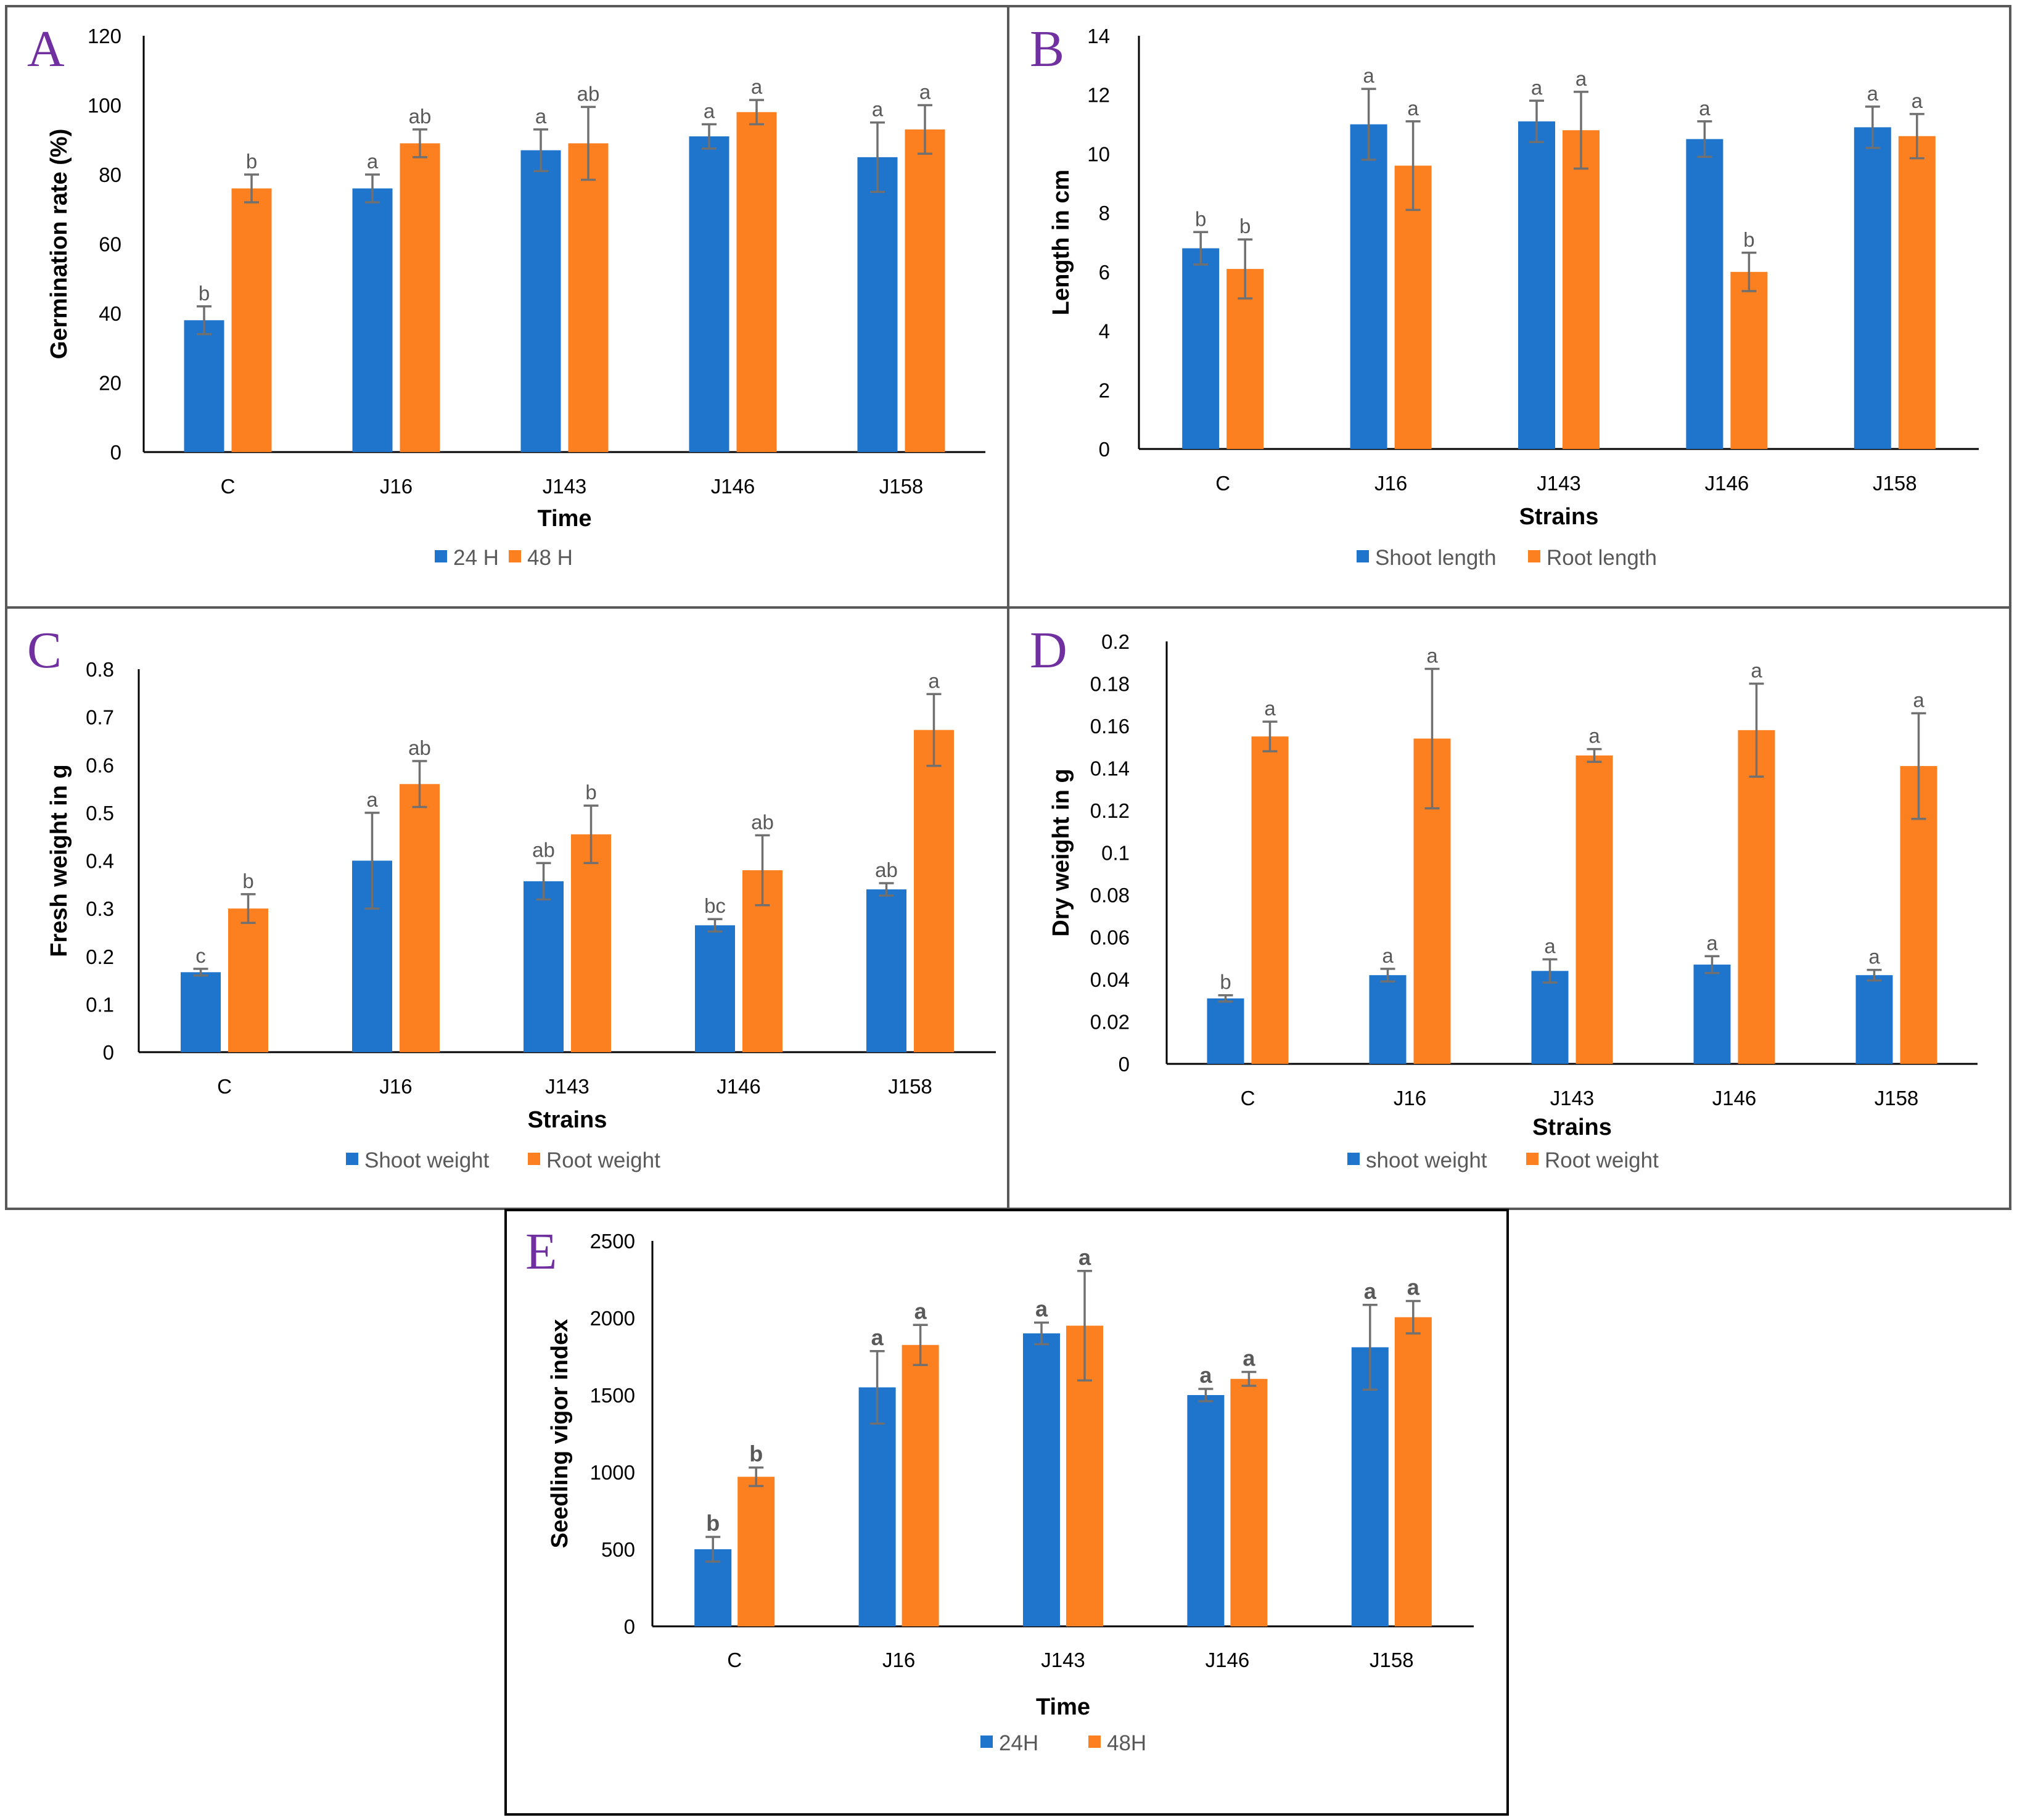  What do you see at coordinates (1388, 1019) in the screenshot?
I see `bar-d-s1-j16` at bounding box center [1388, 1019].